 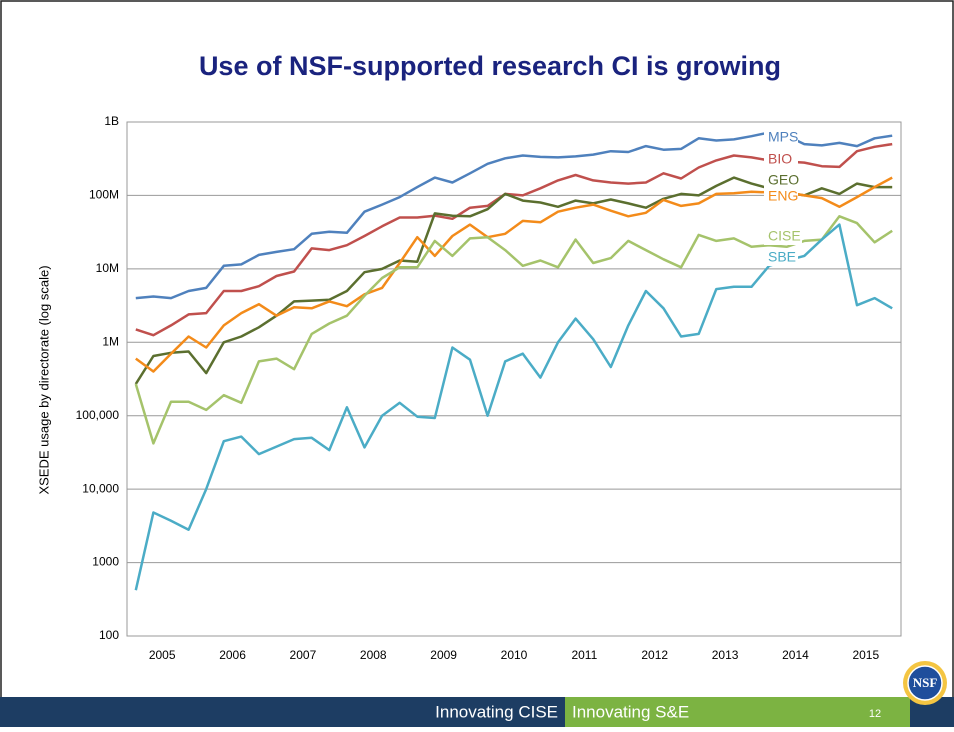 I want to click on x-tick-label: 2015, so click(x=865, y=655).